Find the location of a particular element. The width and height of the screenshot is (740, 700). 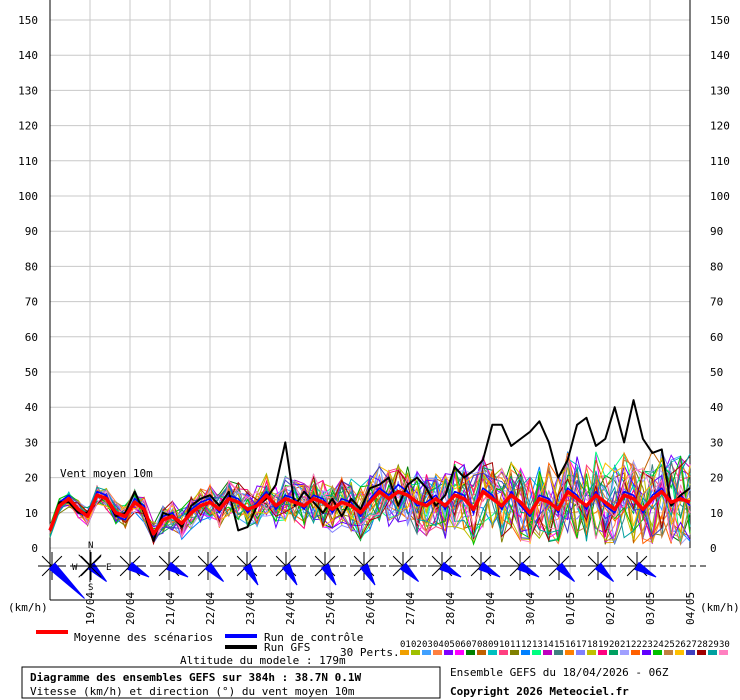

pert-number-5: 05 is located at coordinates (449, 645).